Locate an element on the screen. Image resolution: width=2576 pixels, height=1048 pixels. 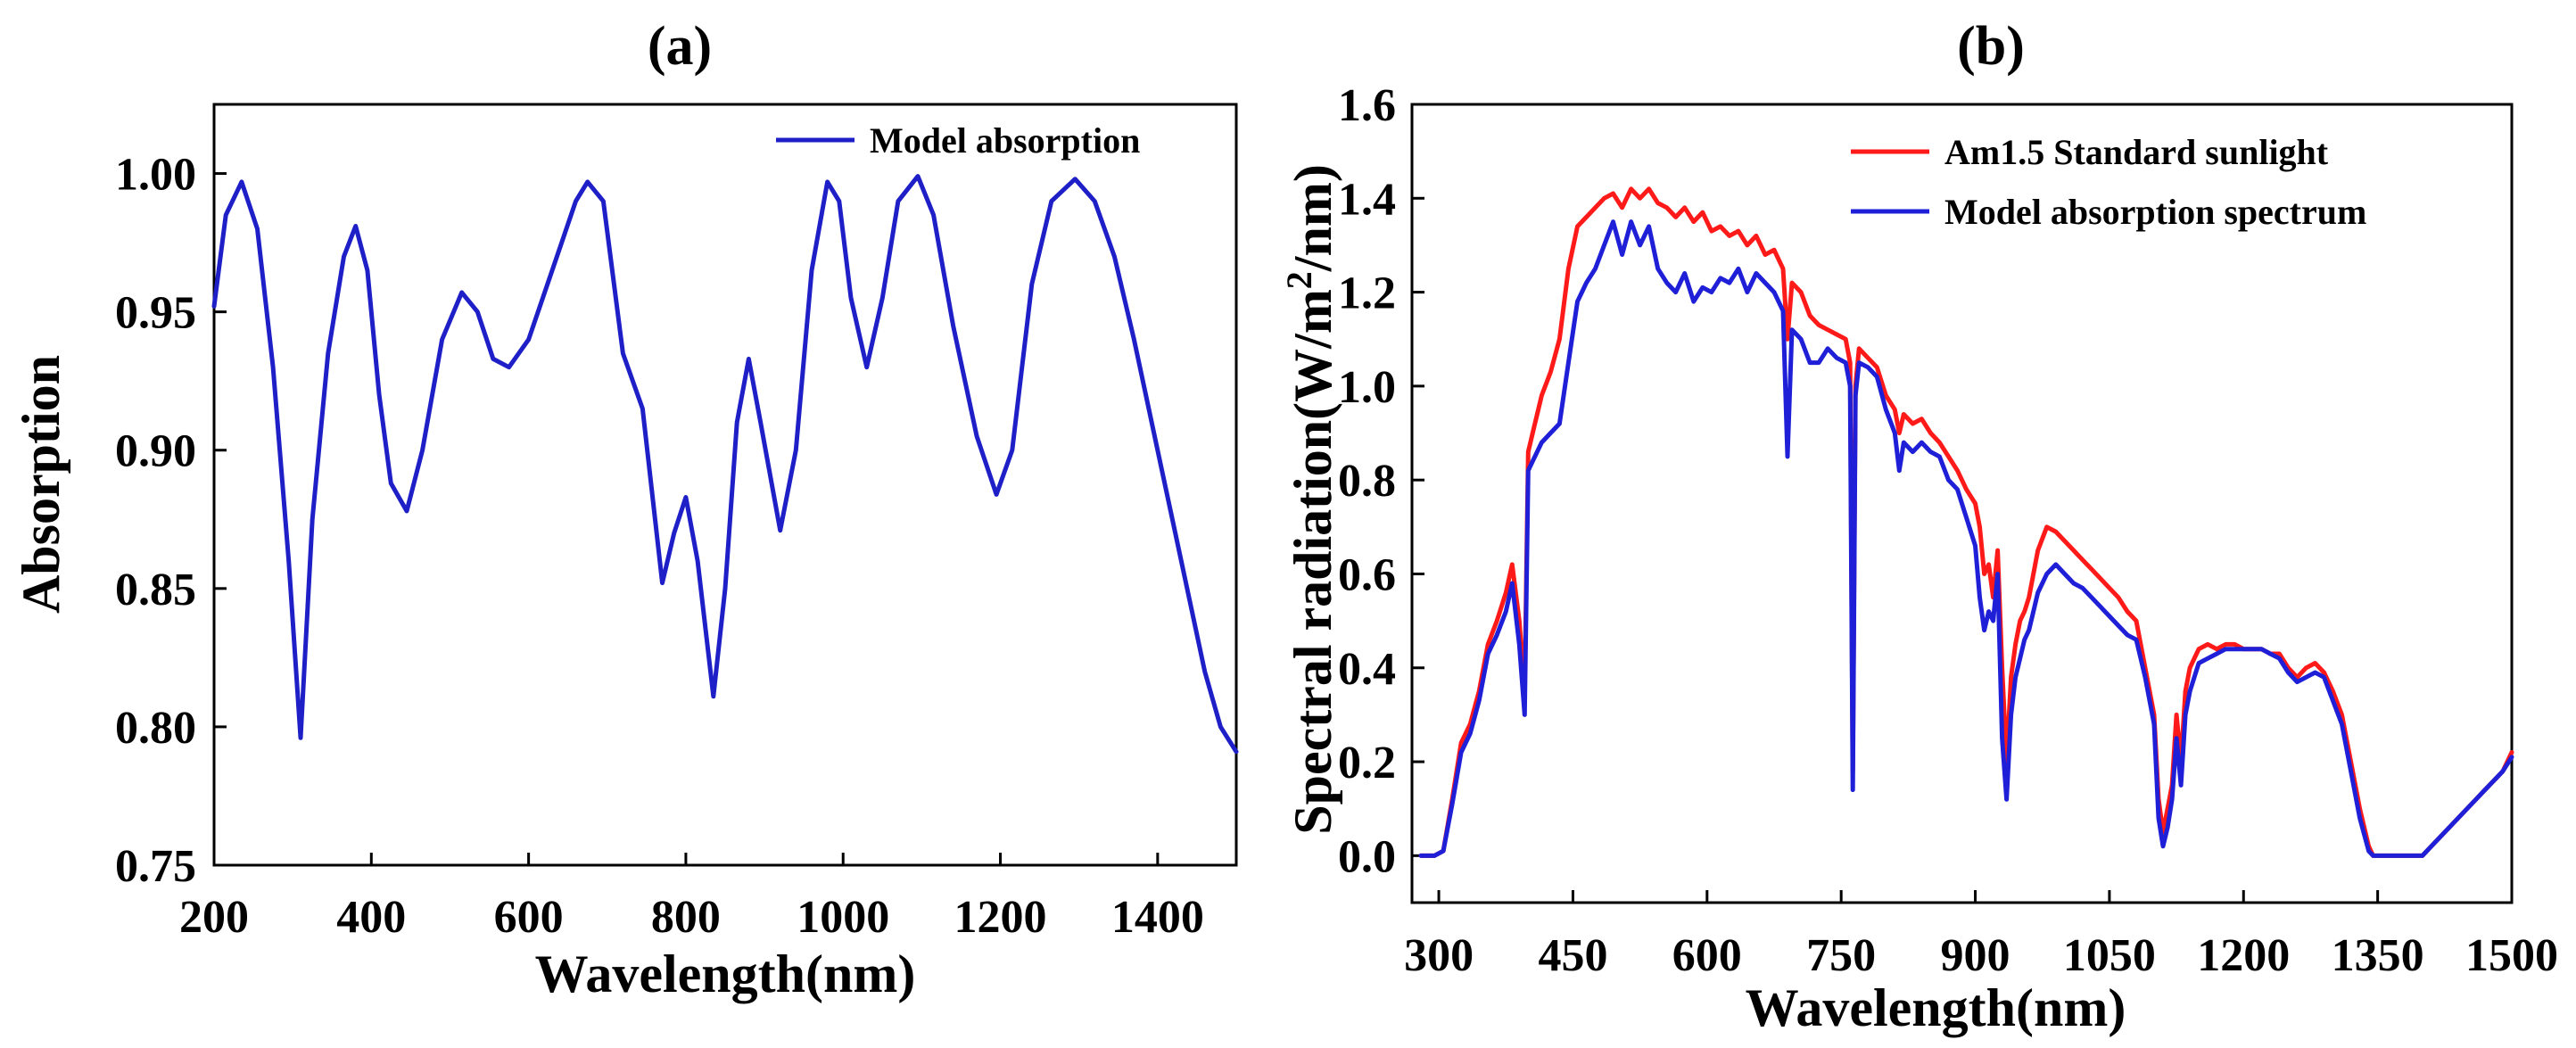
panel-b-x-tick-label: 600 is located at coordinates (1707, 955).